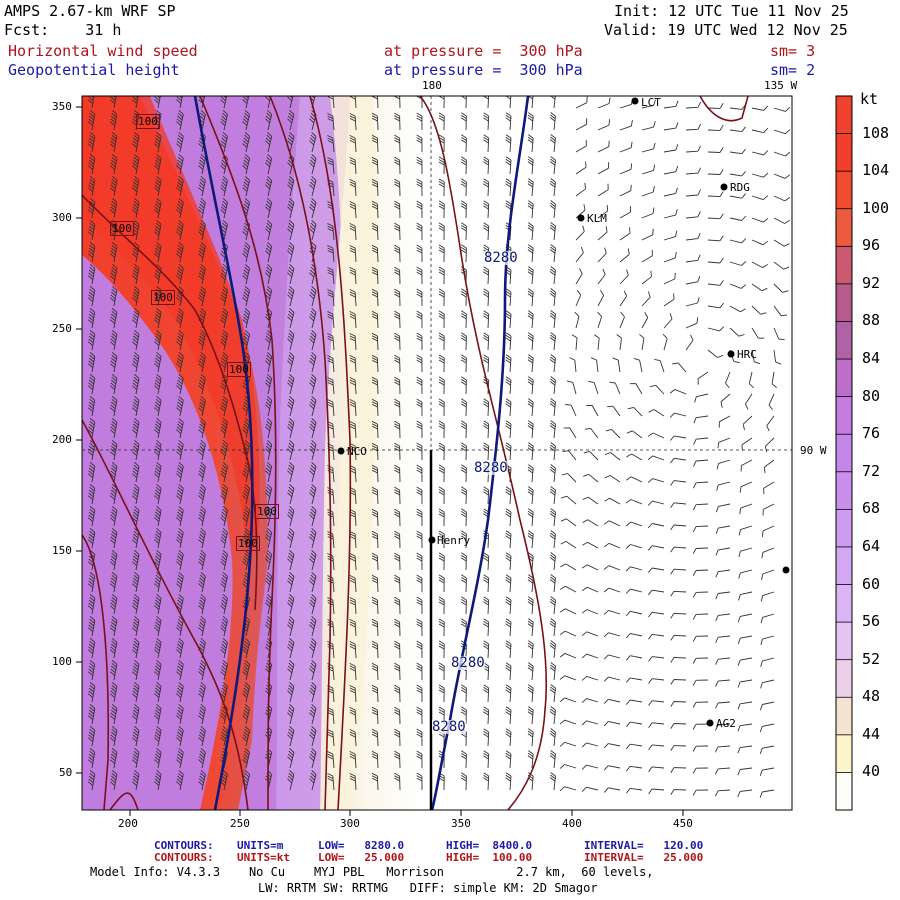 This screenshot has height=900, width=900. What do you see at coordinates (871, 545) in the screenshot?
I see `colorbar-label: 64` at bounding box center [871, 545].